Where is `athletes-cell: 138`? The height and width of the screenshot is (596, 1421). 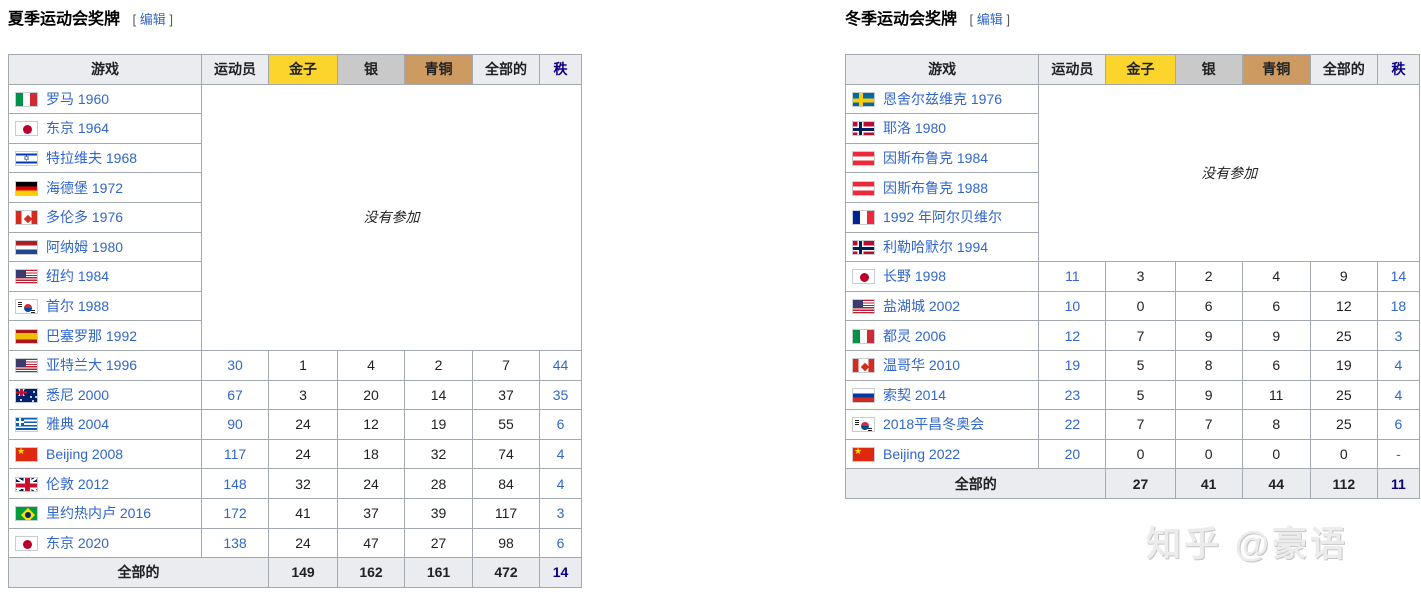 athletes-cell: 138 is located at coordinates (235, 543).